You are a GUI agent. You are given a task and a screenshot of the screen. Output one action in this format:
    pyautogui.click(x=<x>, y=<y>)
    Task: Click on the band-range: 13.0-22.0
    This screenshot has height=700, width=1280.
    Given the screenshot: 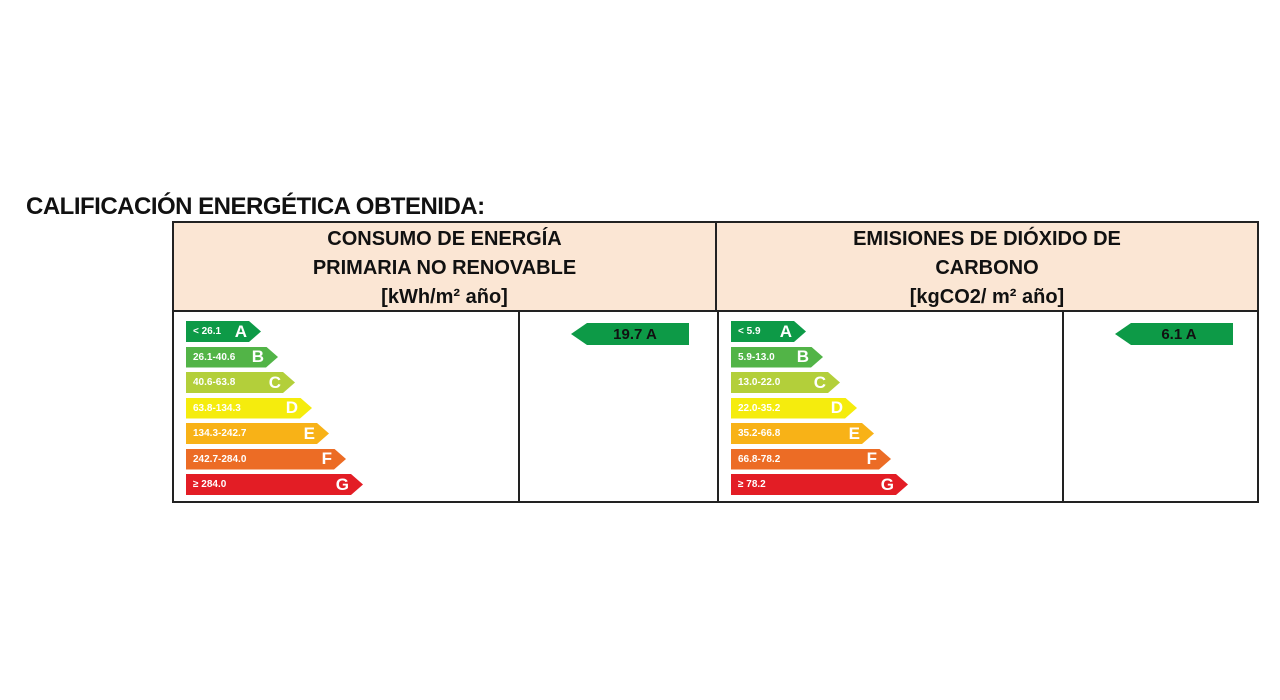 What is the action you would take?
    pyautogui.click(x=759, y=382)
    